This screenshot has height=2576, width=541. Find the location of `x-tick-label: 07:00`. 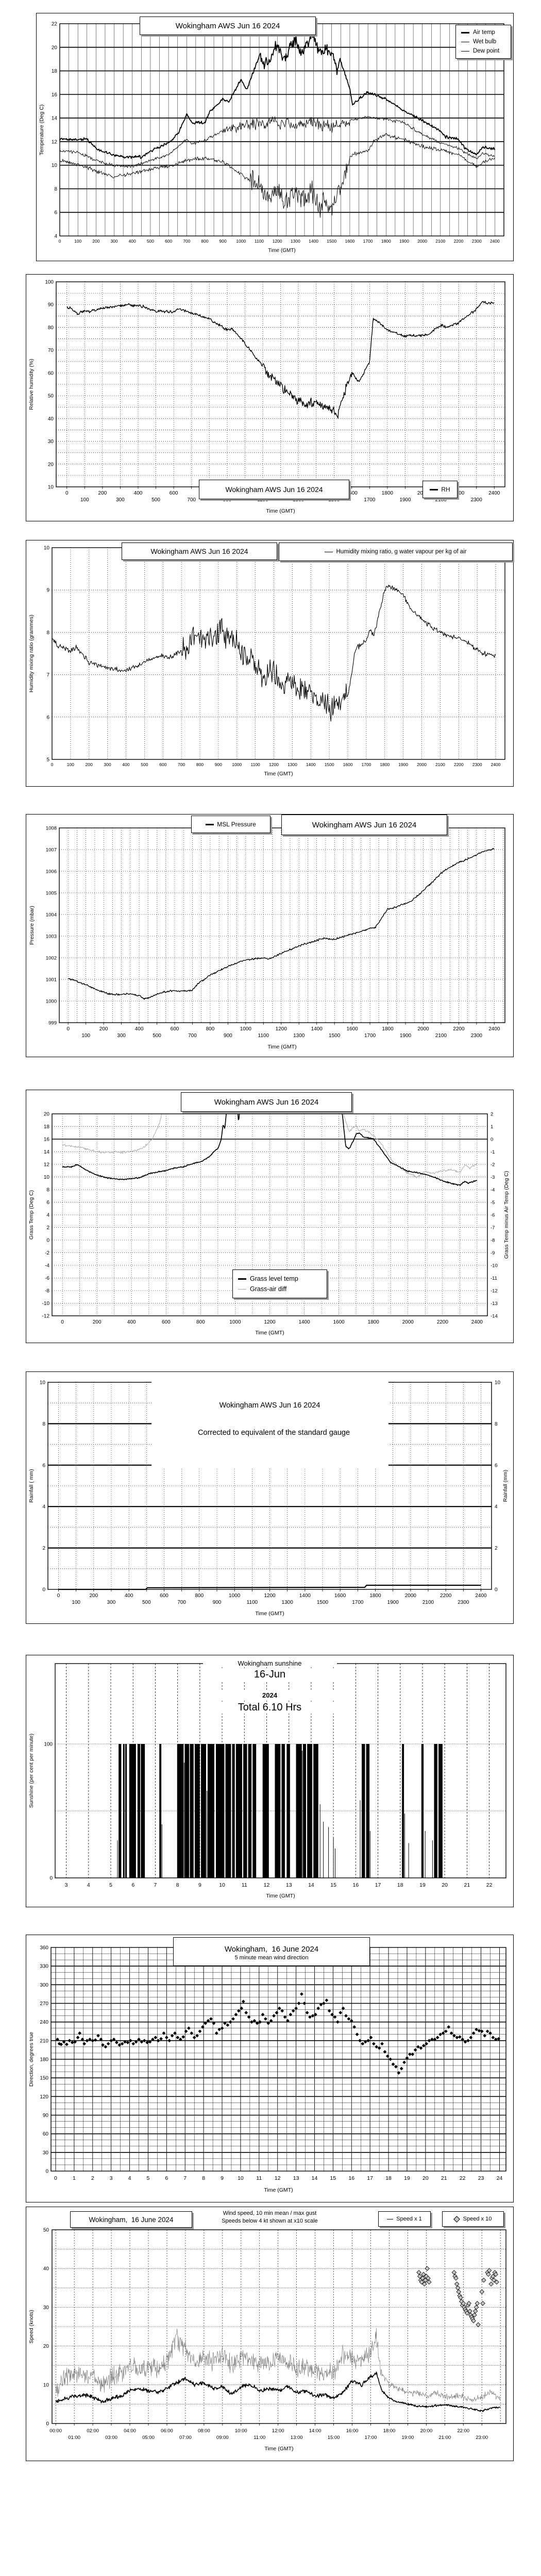

x-tick-label: 07:00 is located at coordinates (185, 2438).